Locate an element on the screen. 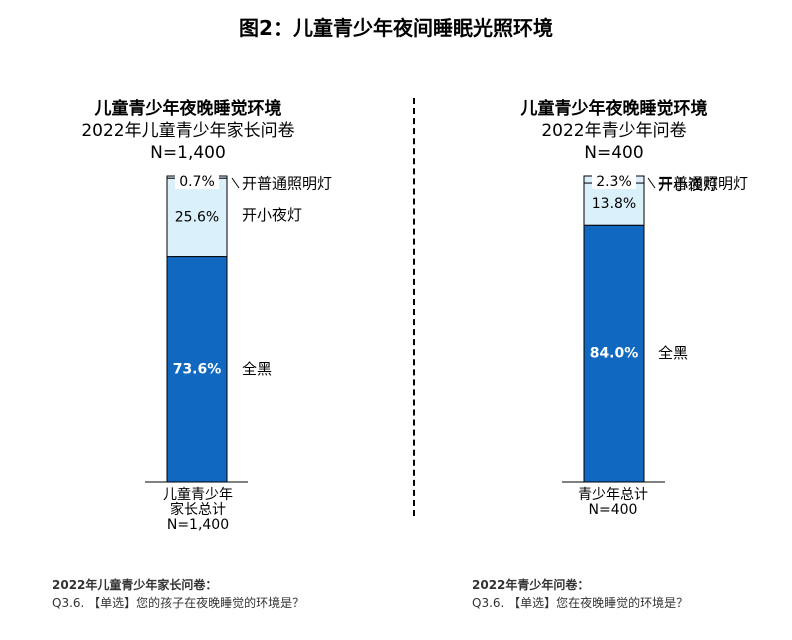 This screenshot has width=792, height=640. right-legend-label-2: 开普通照明灯 is located at coordinates (703, 184).